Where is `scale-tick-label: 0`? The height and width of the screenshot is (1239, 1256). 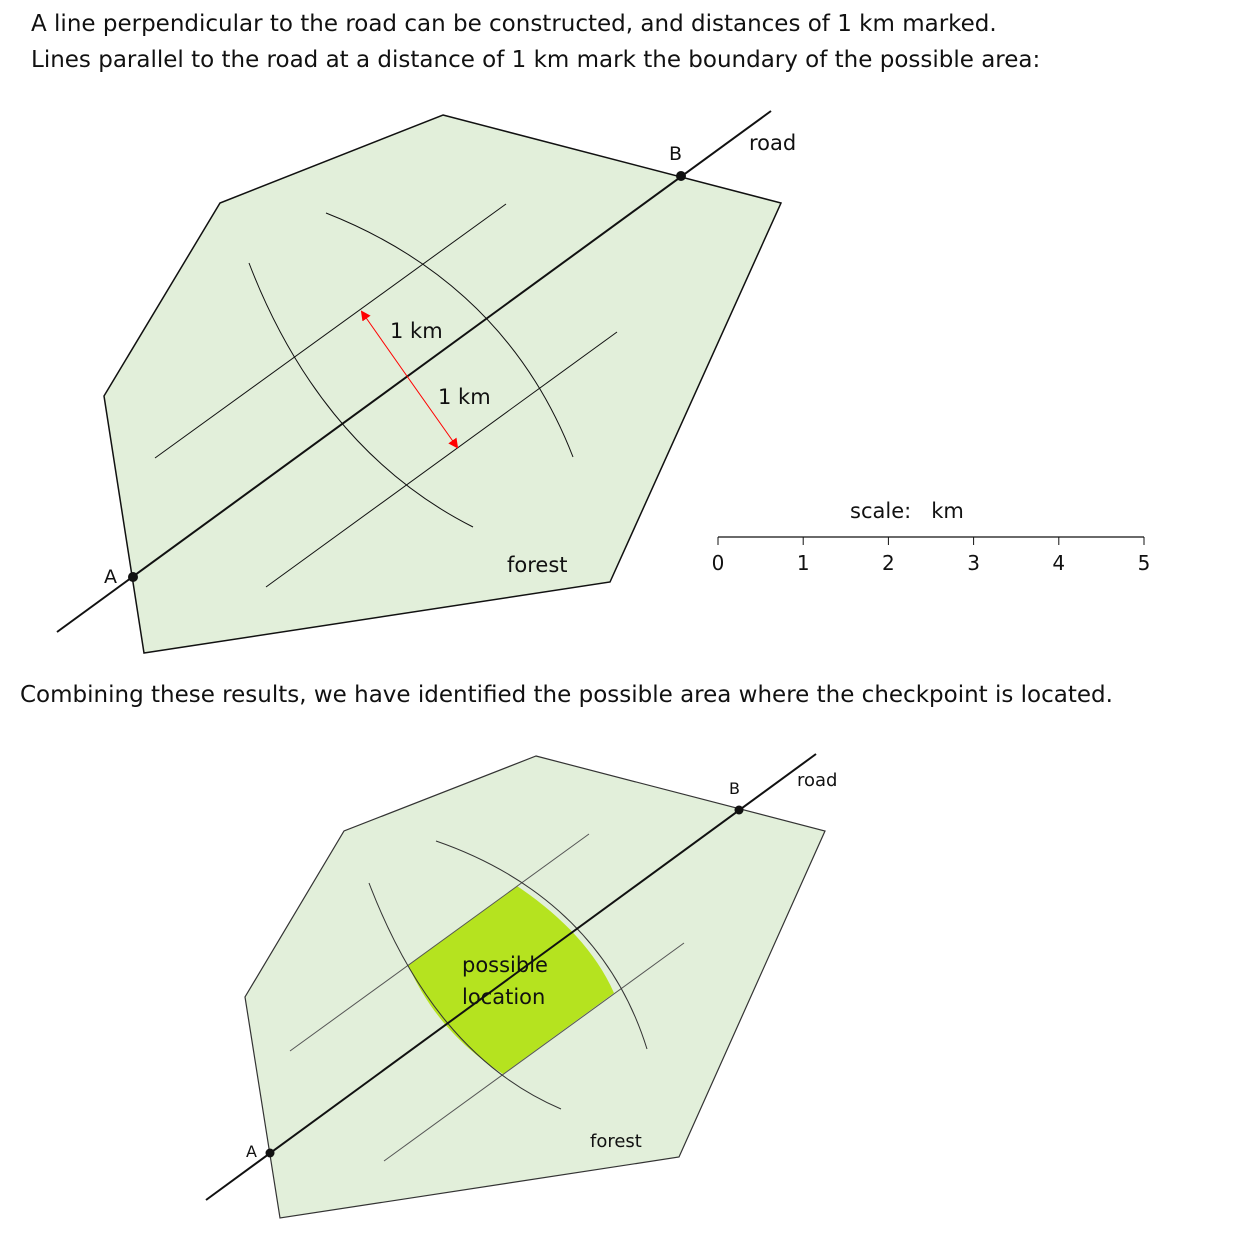
scale-tick-label: 0 is located at coordinates (718, 563).